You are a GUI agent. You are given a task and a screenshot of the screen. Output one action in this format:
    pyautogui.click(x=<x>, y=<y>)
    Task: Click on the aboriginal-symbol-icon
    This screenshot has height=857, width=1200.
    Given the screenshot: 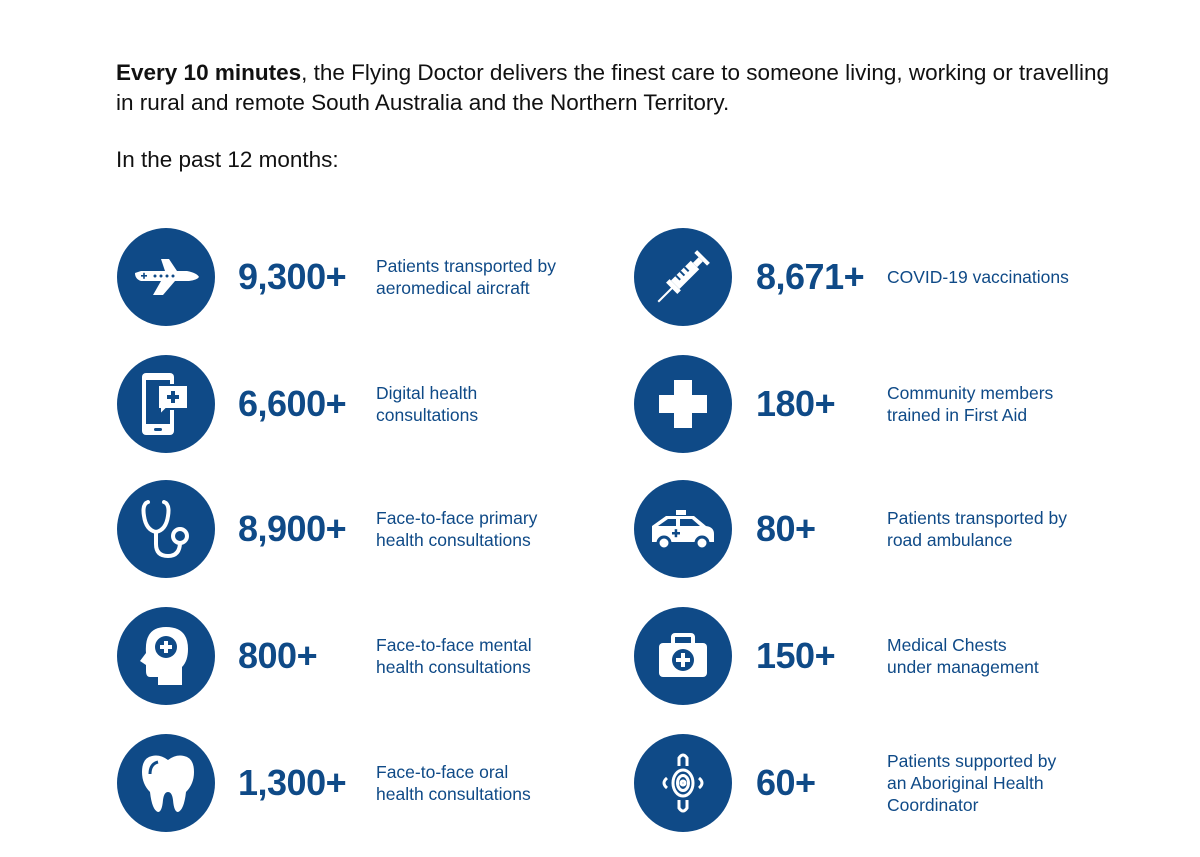 What is the action you would take?
    pyautogui.click(x=683, y=783)
    